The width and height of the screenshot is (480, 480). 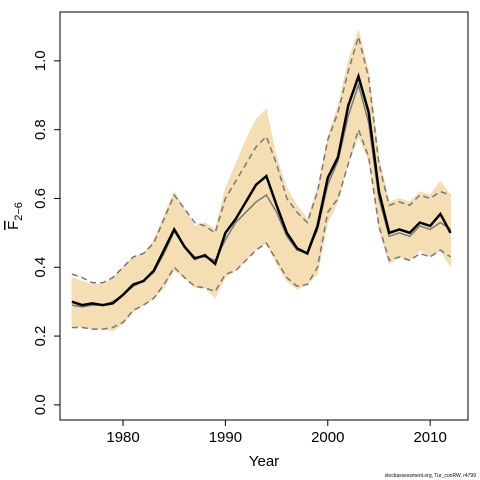 I want to click on y-axis-label: F2−6, so click(x=15, y=216).